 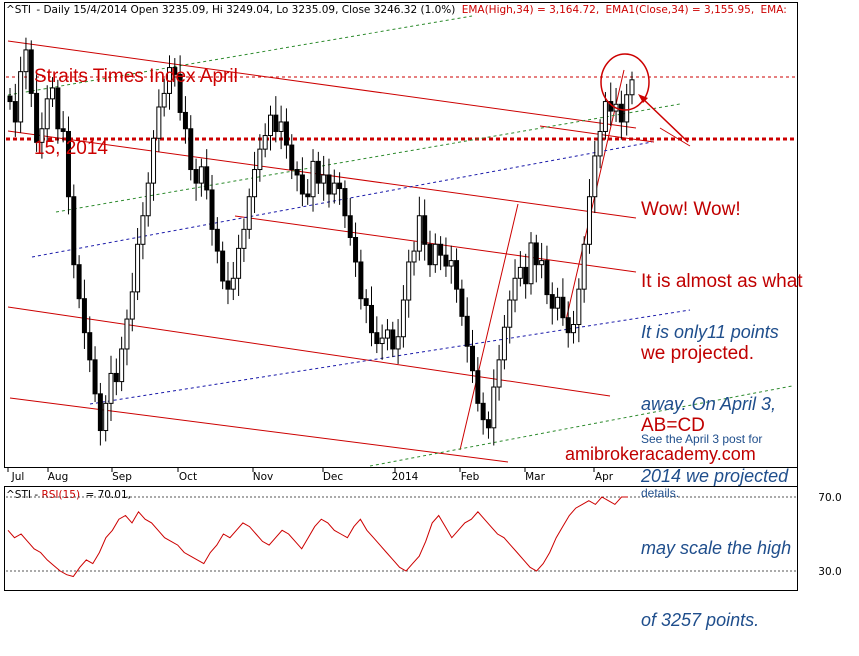 I want to click on x-tick-label: Jul, so click(x=18, y=477).